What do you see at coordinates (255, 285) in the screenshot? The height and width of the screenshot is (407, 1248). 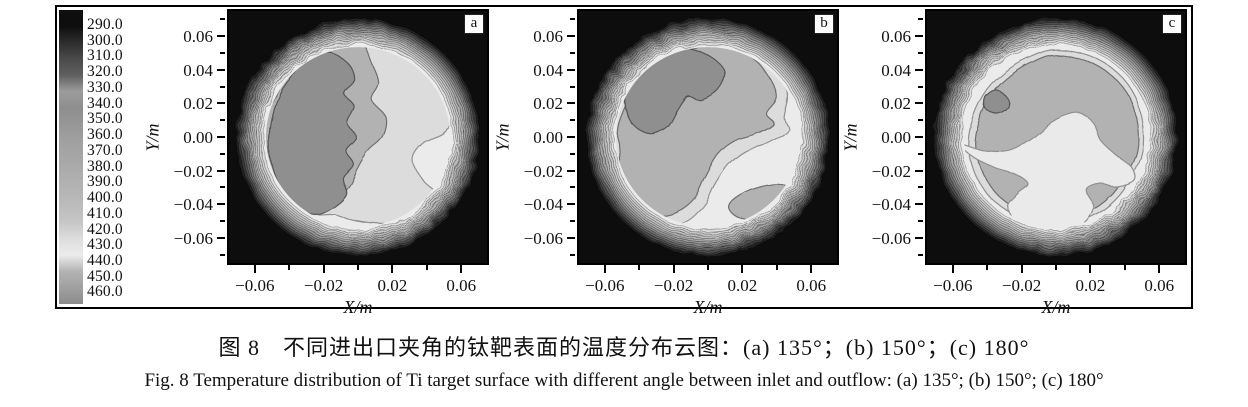 I see `x-tick-label: −0.06` at bounding box center [255, 285].